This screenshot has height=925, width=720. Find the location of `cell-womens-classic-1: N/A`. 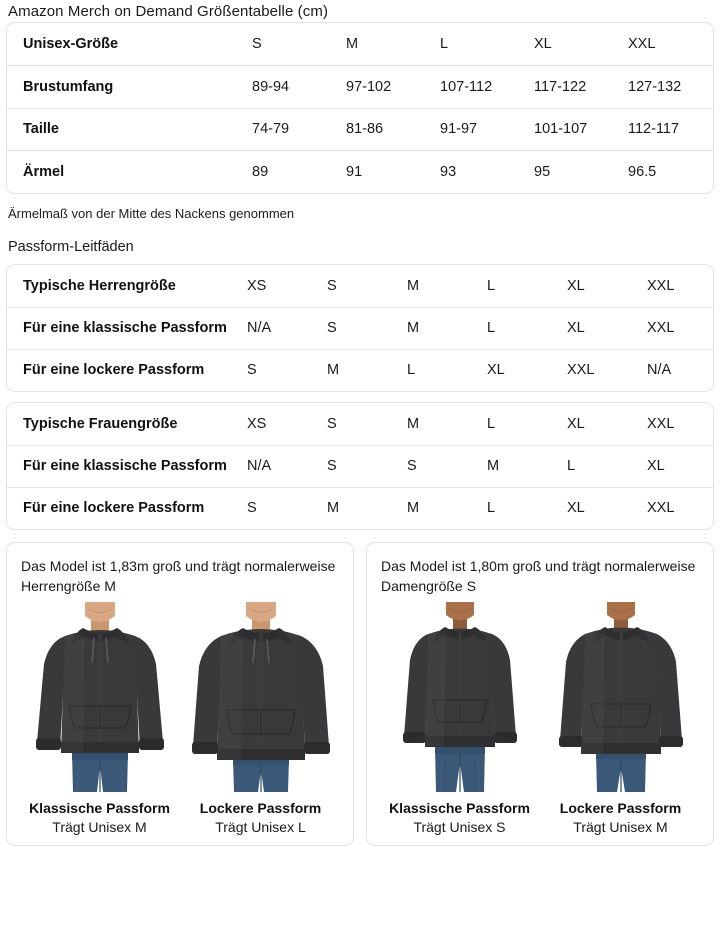

cell-womens-classic-1: N/A is located at coordinates (287, 465).